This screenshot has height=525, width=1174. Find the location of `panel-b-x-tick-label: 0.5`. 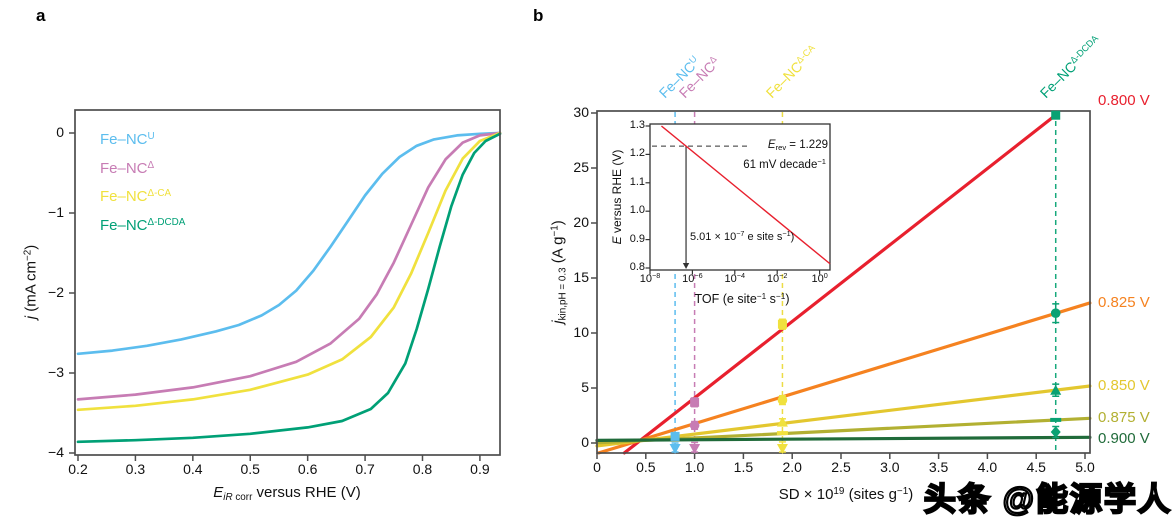

panel-b-x-tick-label: 0.5 is located at coordinates (646, 467).